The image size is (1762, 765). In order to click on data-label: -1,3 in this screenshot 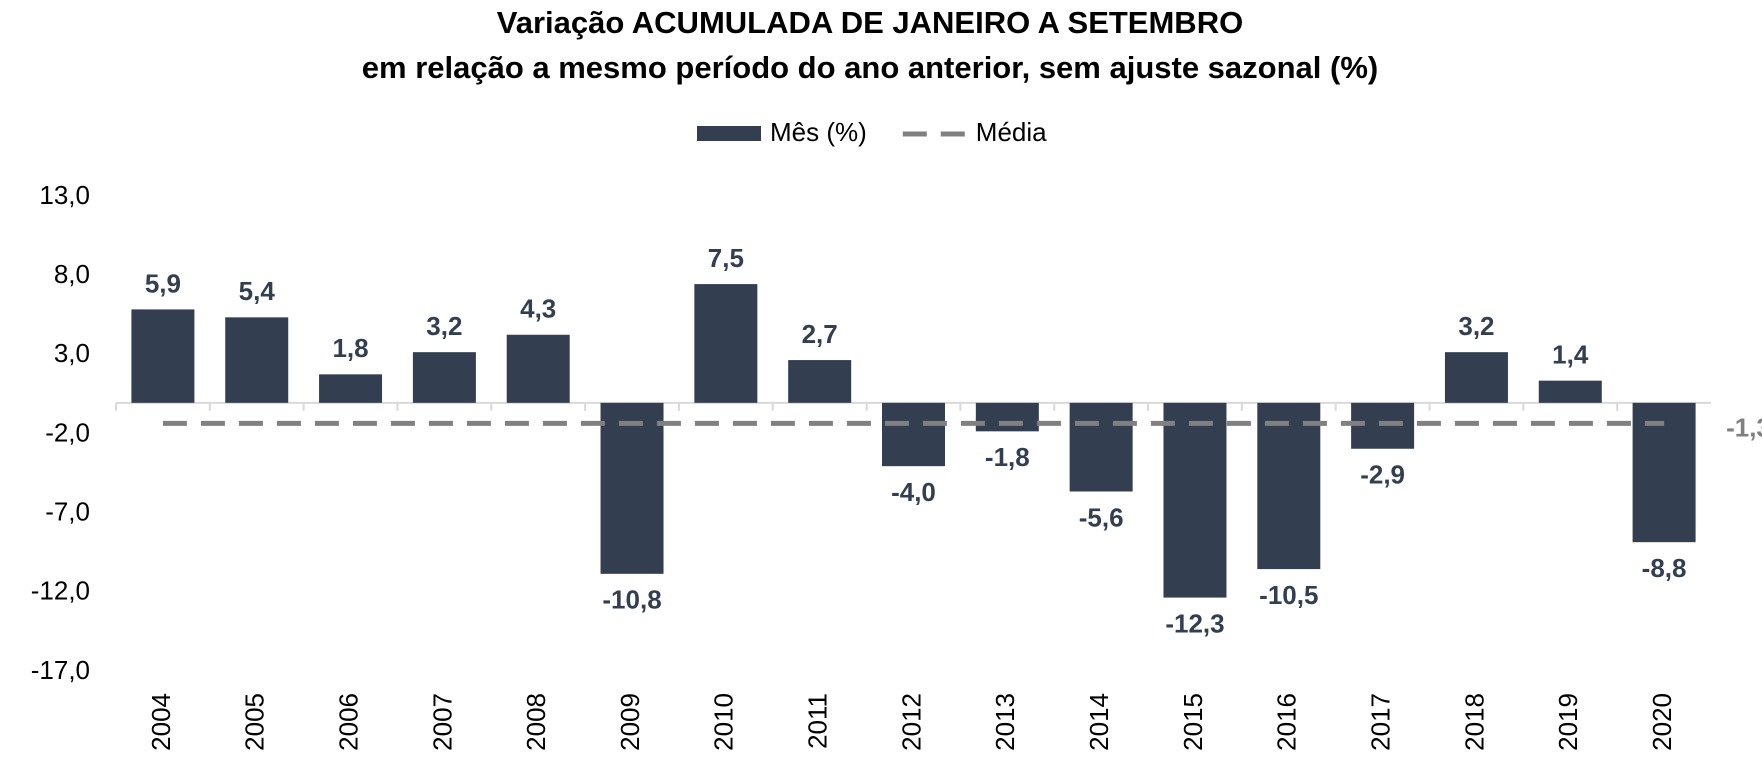, I will do `click(1744, 427)`.